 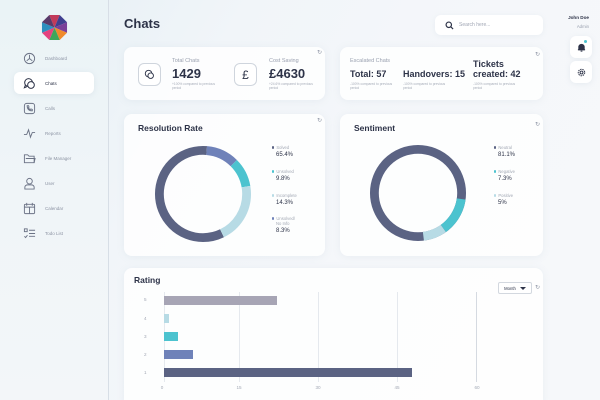 I want to click on user-name: John Doe, so click(x=578, y=17).